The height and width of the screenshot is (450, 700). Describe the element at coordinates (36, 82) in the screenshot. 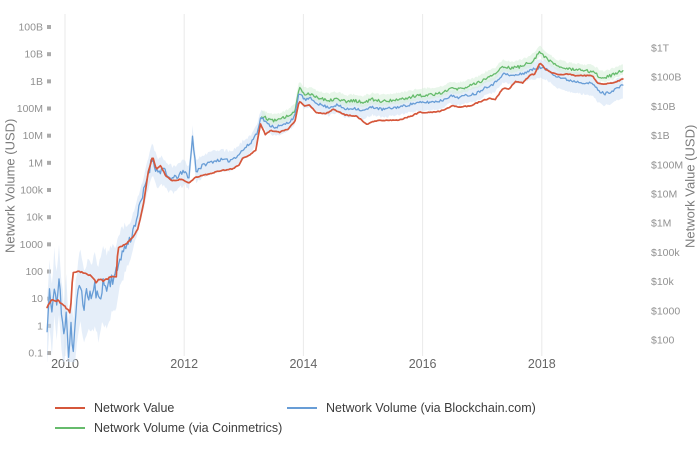

I see `left-axis-tick-label: 1B` at that location.